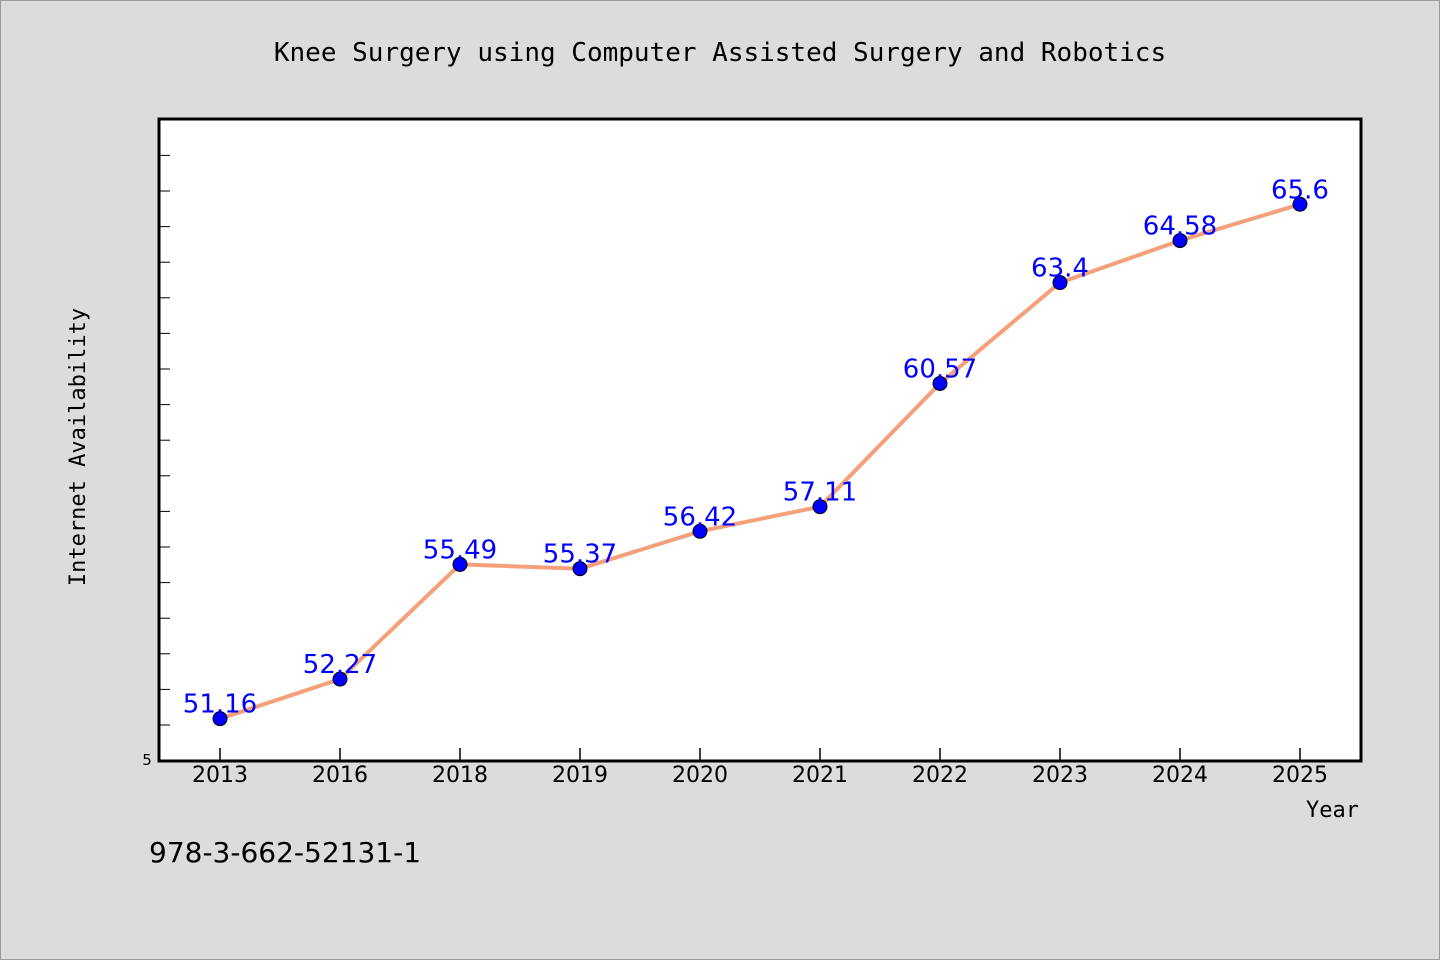 The height and width of the screenshot is (960, 1440). What do you see at coordinates (1332, 810) in the screenshot?
I see `x-axis-label: Year` at bounding box center [1332, 810].